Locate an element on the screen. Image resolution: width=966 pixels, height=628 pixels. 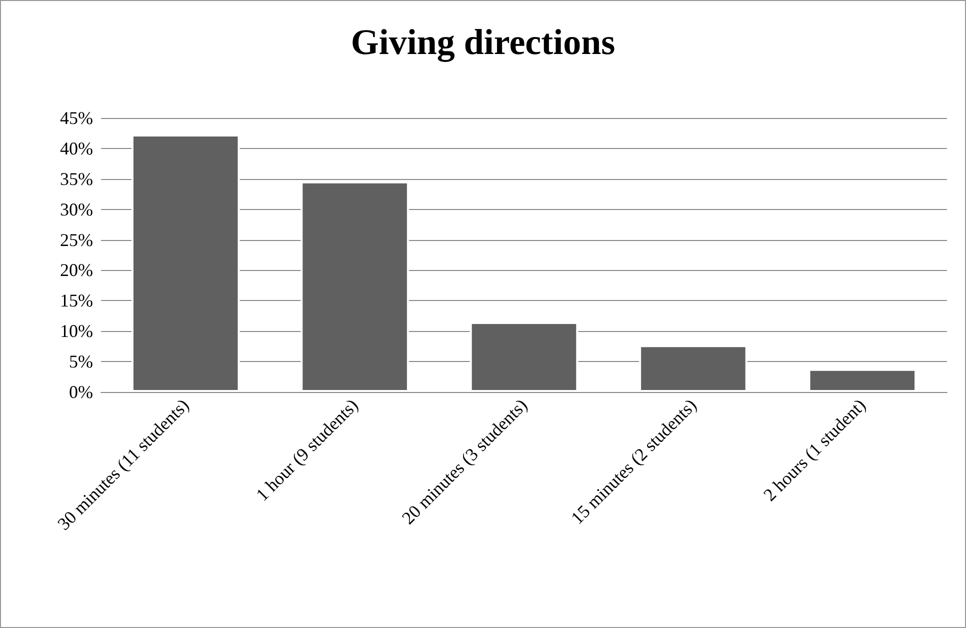
y-tick-label: 45% is located at coordinates (76, 118).